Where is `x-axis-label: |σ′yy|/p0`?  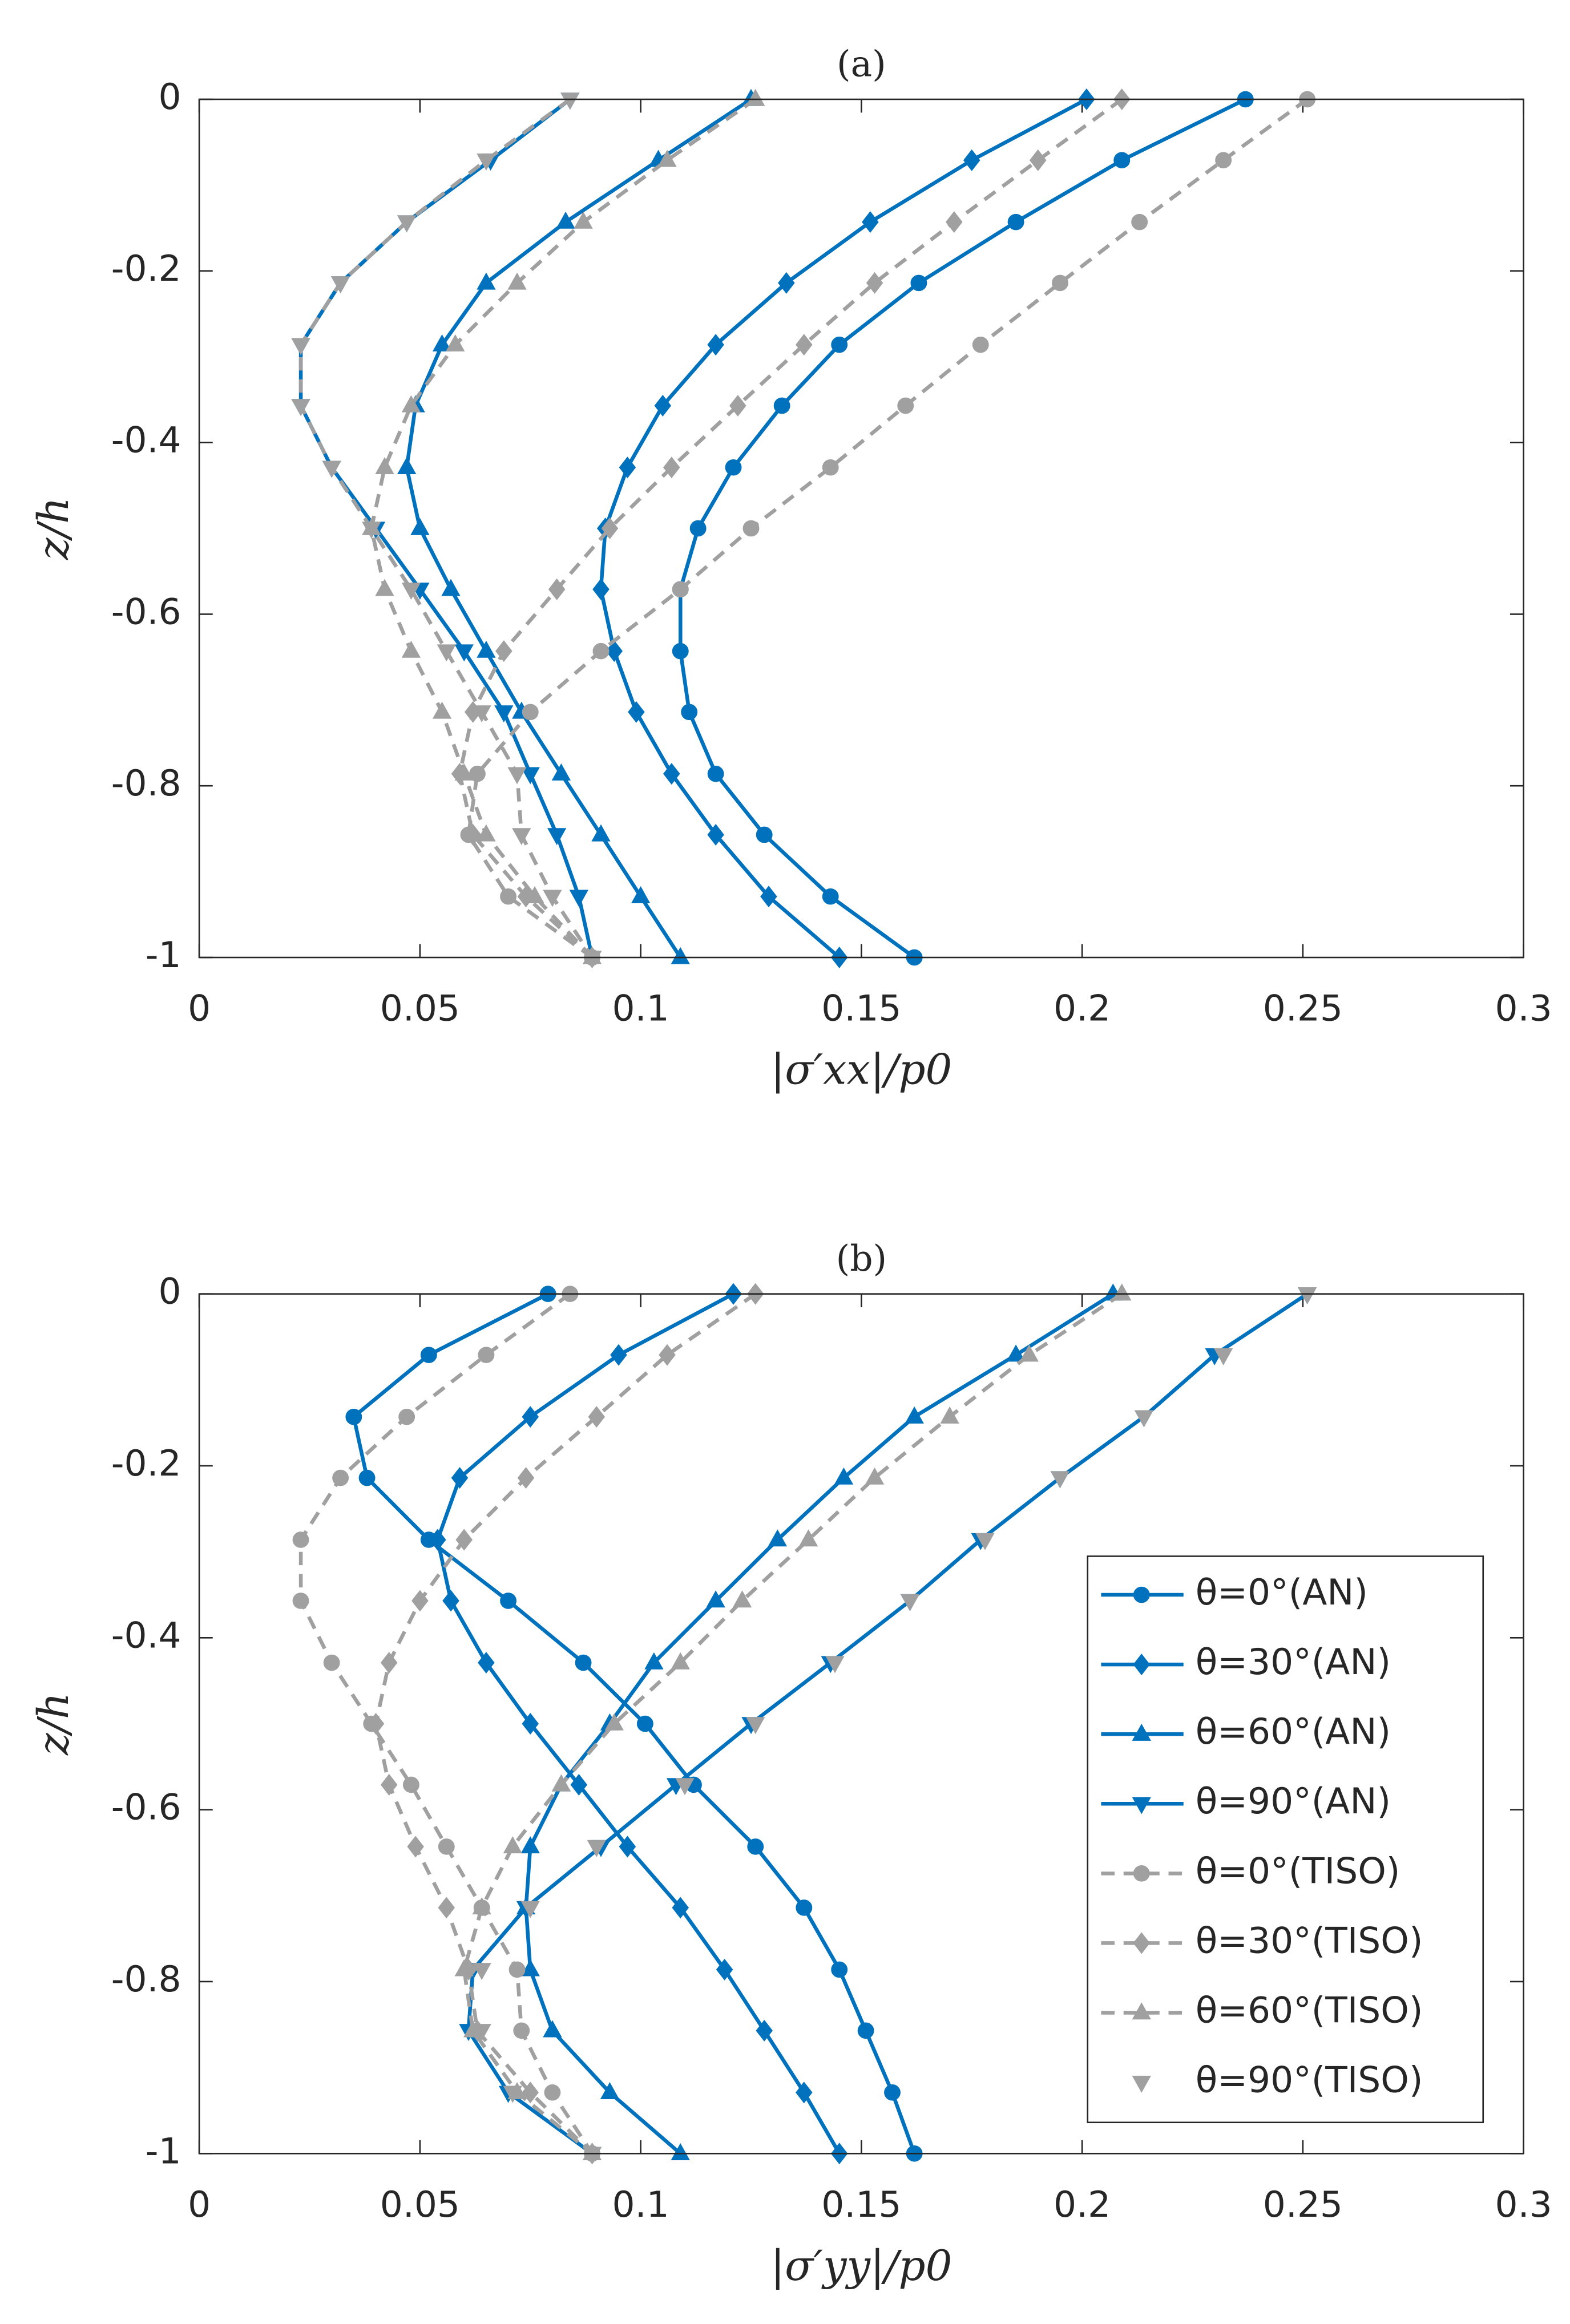 x-axis-label: |σ′yy|/p0 is located at coordinates (861, 2266).